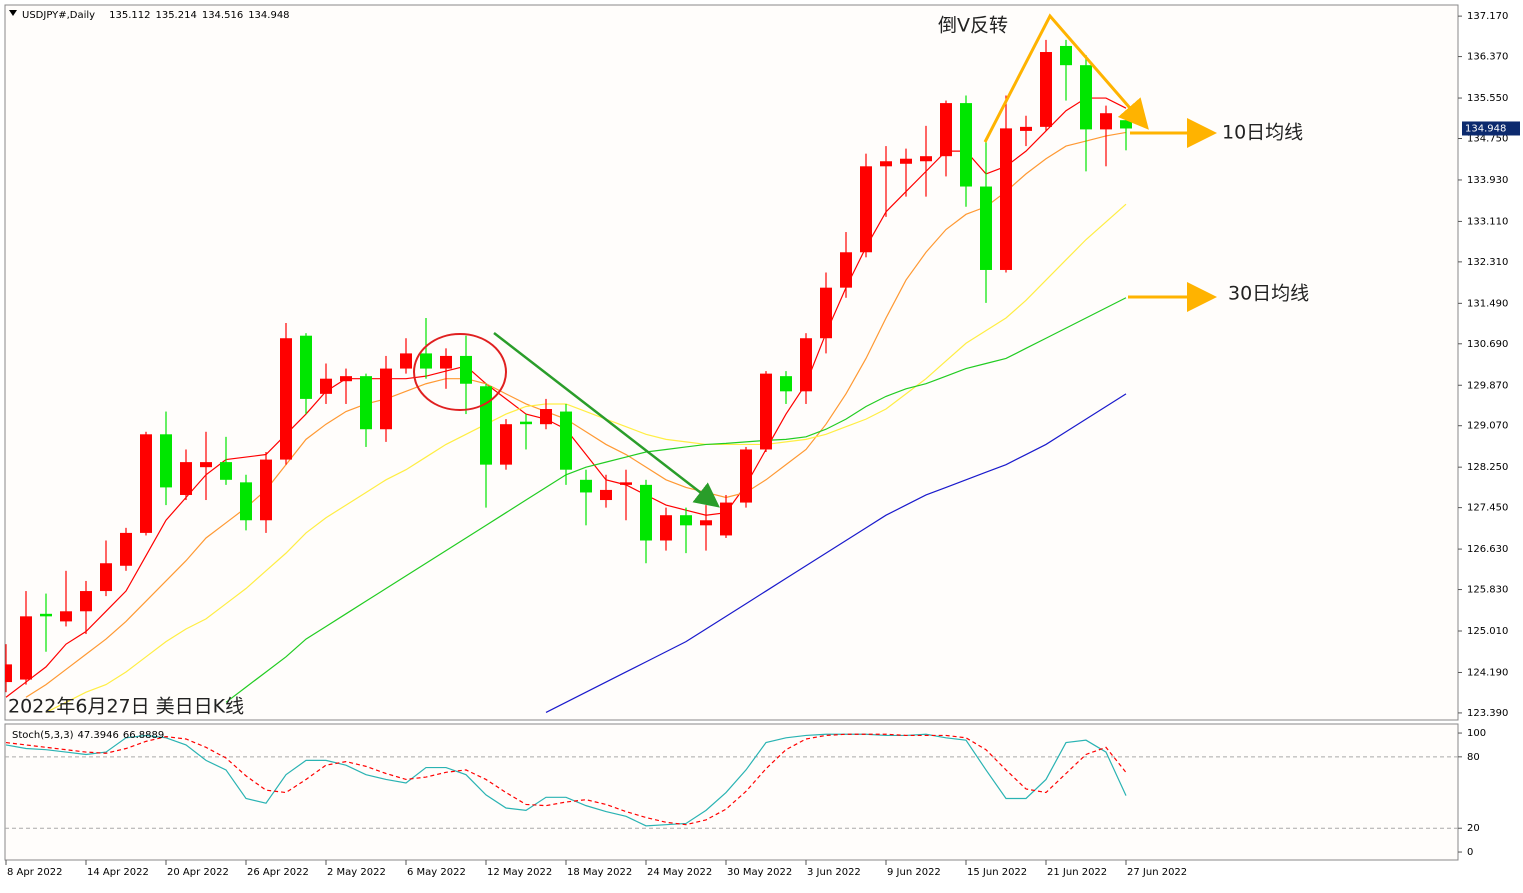 The width and height of the screenshot is (1523, 893). I want to click on y-tick-label: 125.830, so click(1487, 590).